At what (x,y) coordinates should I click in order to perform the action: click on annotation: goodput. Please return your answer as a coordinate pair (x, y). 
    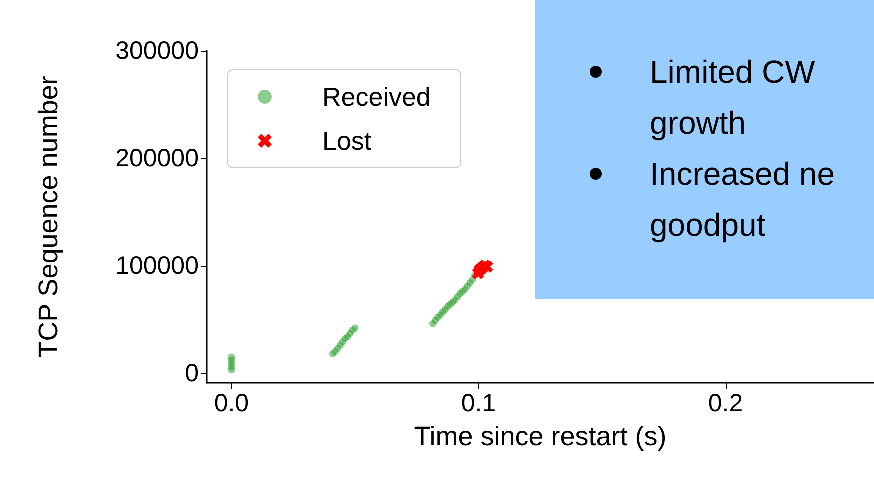
    Looking at the image, I should click on (708, 225).